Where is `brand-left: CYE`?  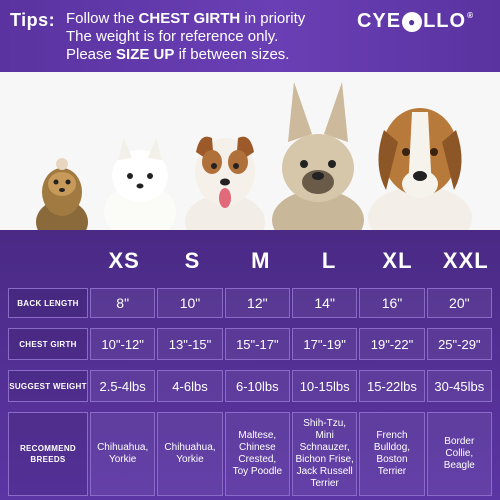
brand-left: CYE is located at coordinates (379, 21).